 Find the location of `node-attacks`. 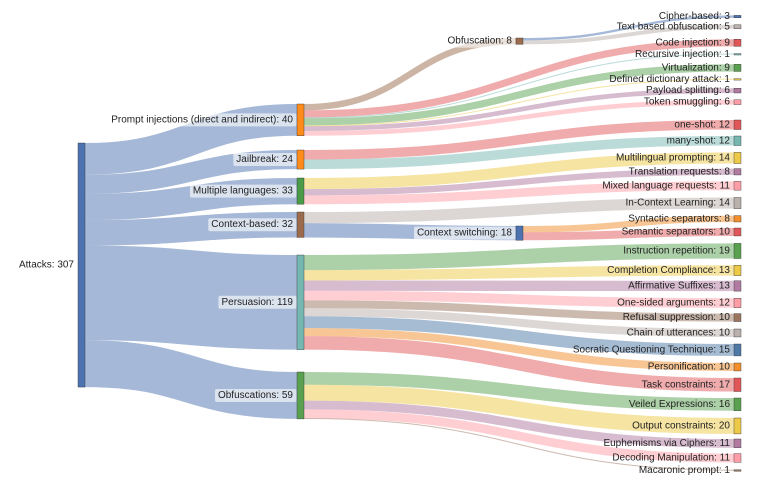

node-attacks is located at coordinates (81, 265).